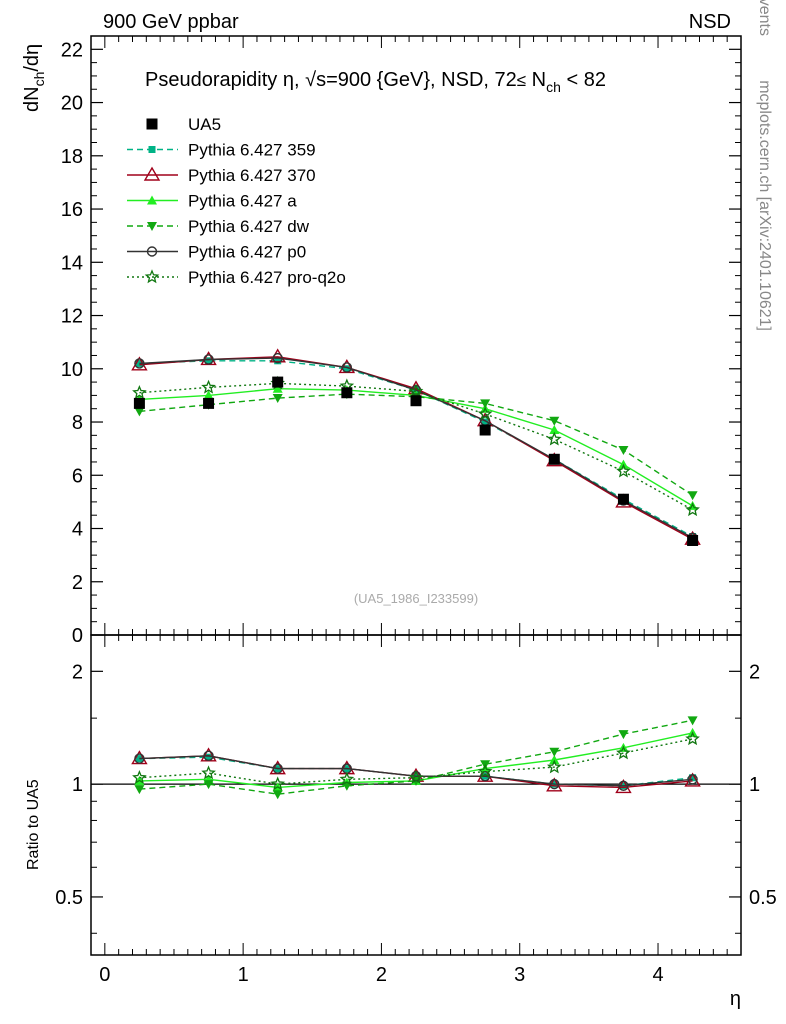  I want to click on x-tick-label: 4, so click(657, 975).